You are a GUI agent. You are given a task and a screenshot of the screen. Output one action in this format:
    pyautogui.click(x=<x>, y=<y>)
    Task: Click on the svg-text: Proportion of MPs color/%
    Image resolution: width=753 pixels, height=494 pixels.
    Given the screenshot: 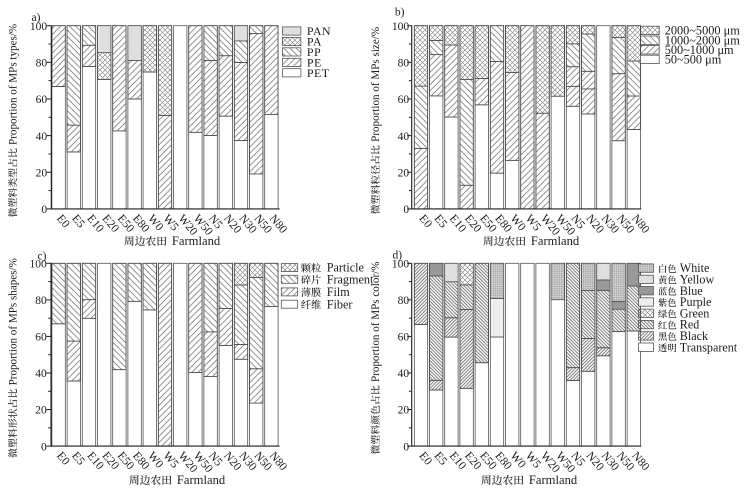 What is the action you would take?
    pyautogui.click(x=376, y=322)
    